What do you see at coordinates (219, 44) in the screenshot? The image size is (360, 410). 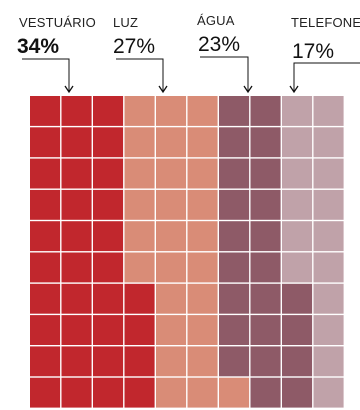 I see `value-label-agua: 23%` at bounding box center [219, 44].